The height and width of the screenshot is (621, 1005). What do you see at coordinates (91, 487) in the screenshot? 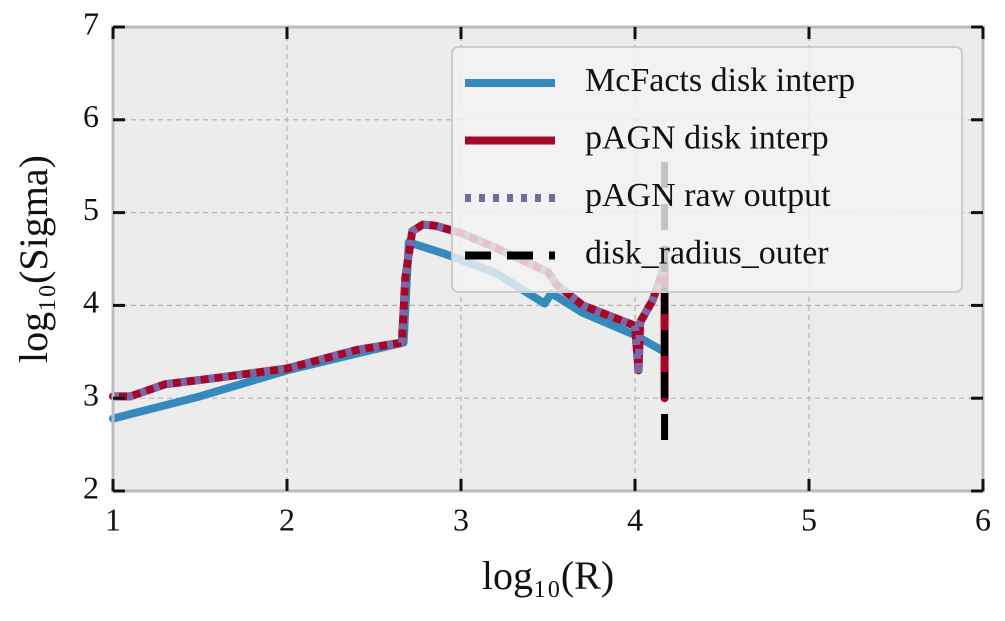
I see `y-tick-label: 2` at bounding box center [91, 487].